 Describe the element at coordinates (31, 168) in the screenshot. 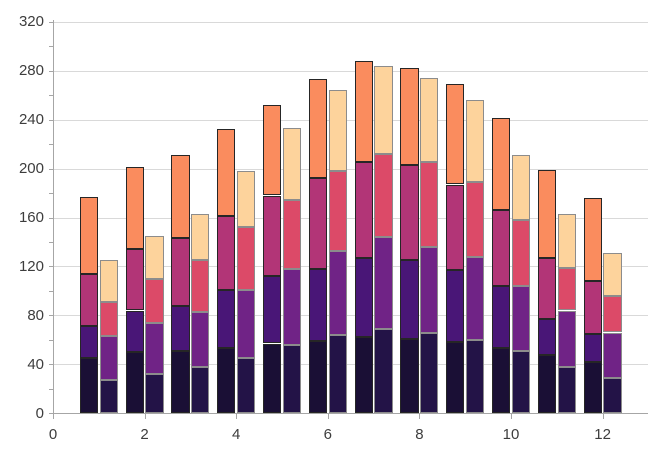

I see `y-axis-tick-label: 200` at that location.